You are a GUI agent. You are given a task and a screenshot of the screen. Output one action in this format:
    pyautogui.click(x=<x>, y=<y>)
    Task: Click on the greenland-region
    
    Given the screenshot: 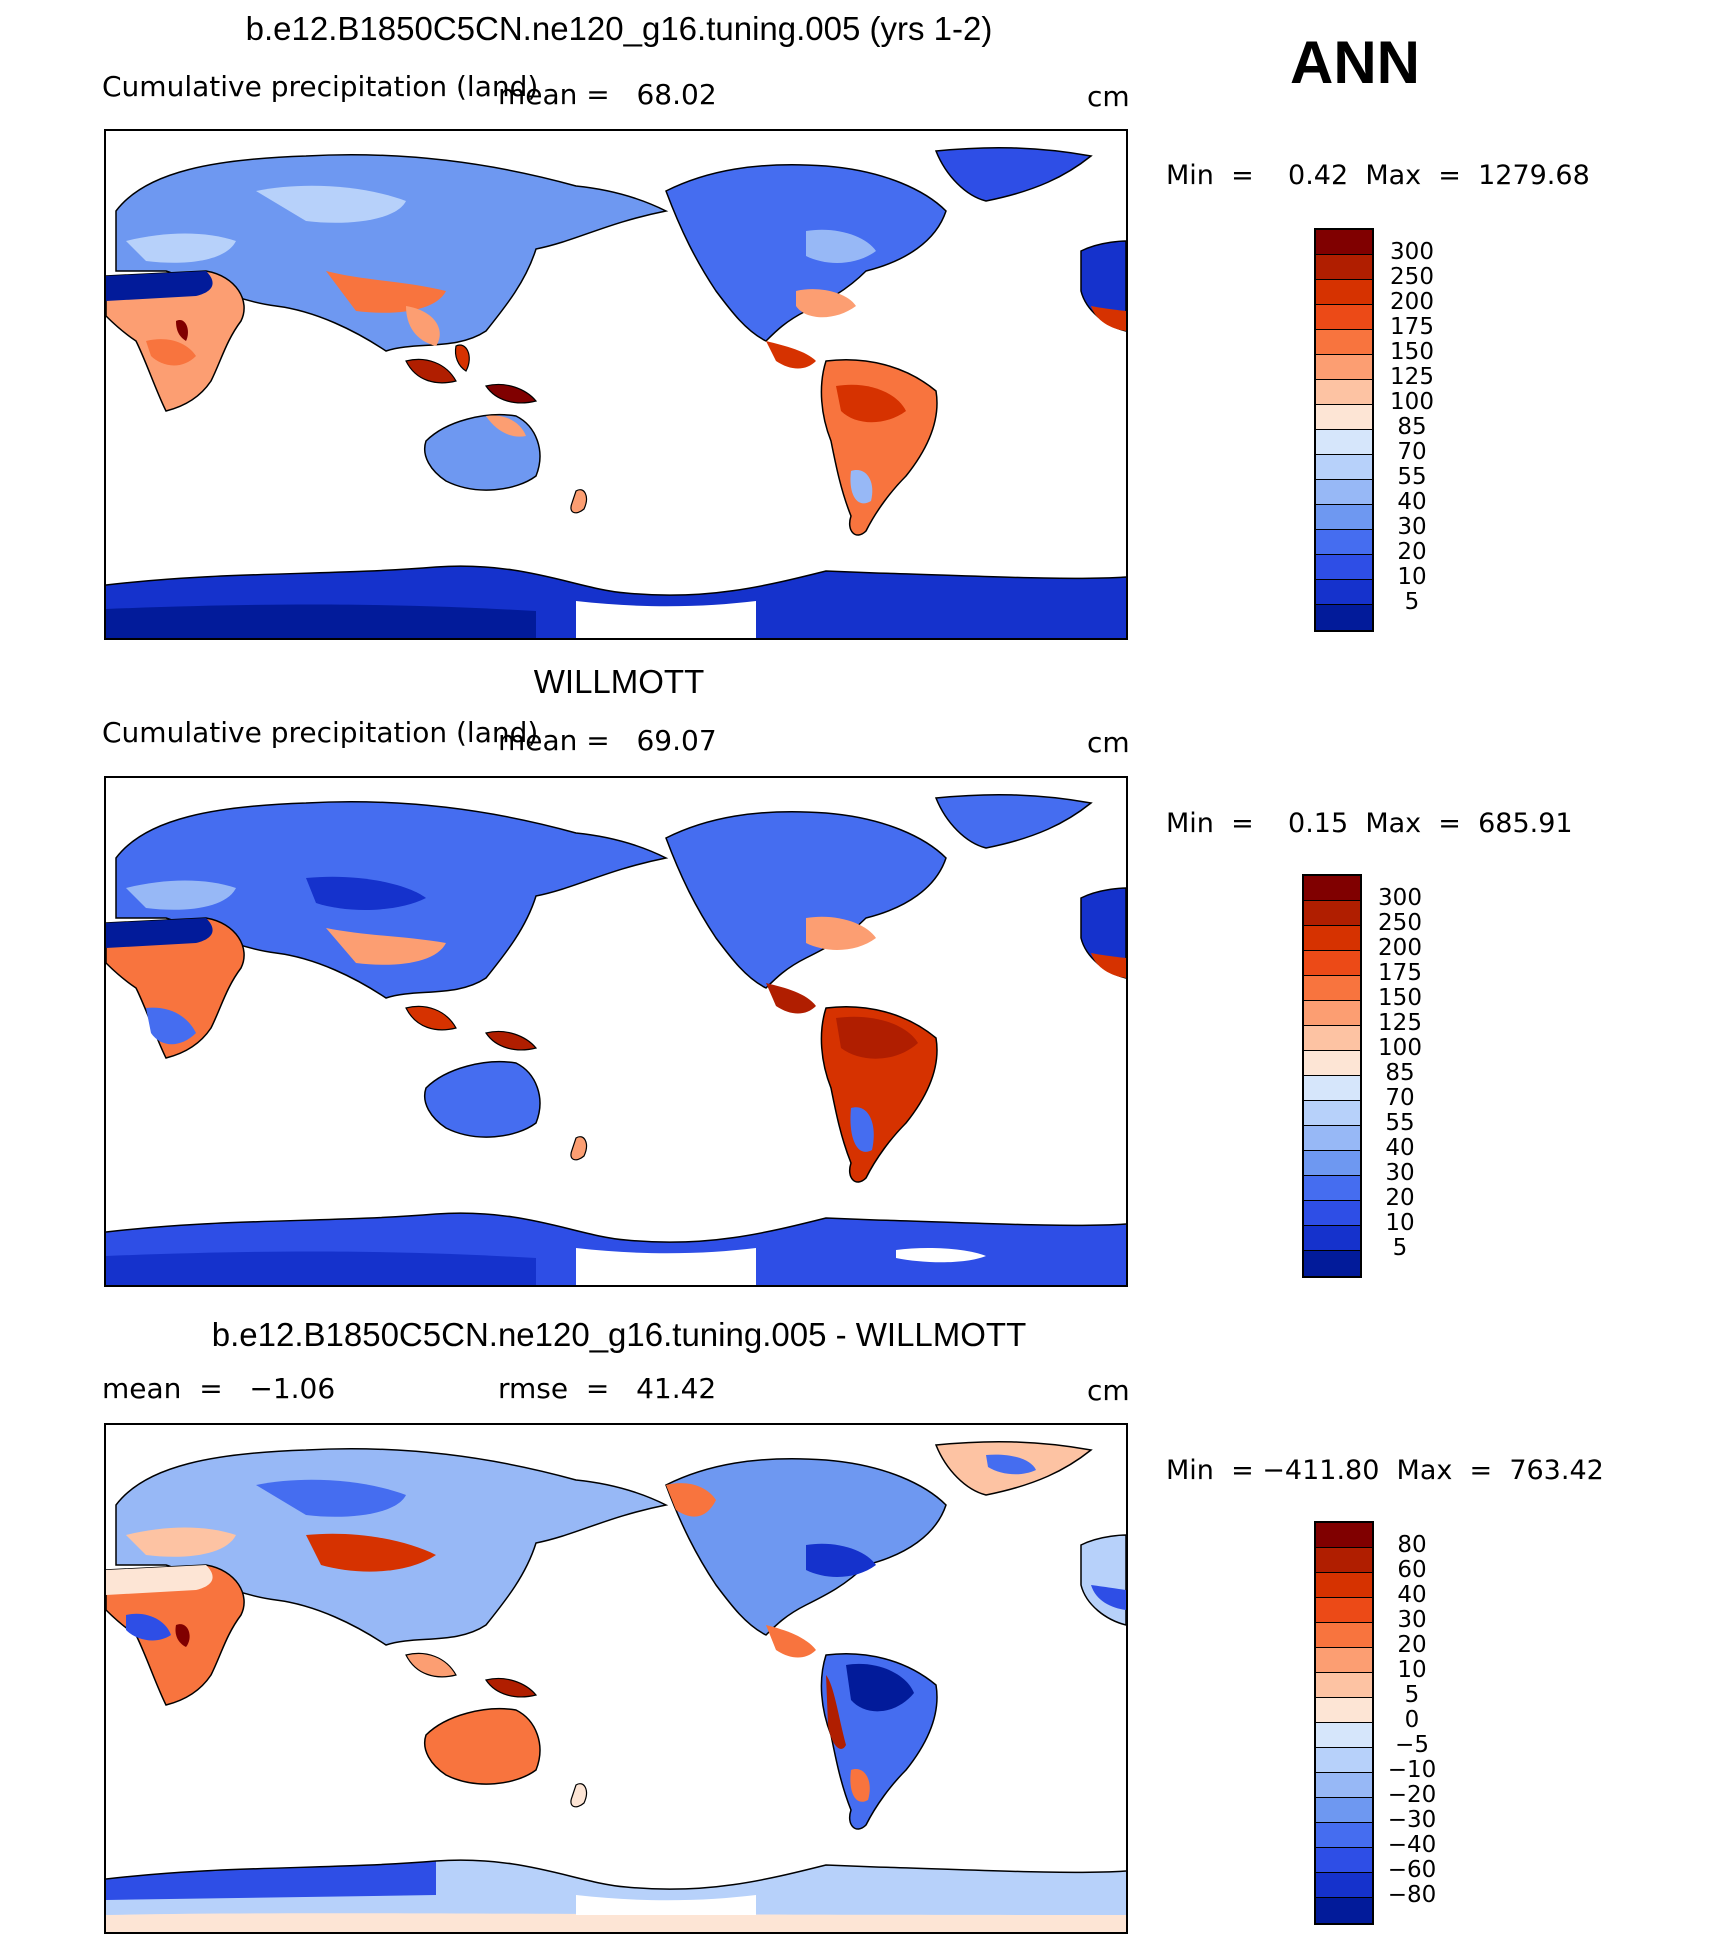 What is the action you would take?
    pyautogui.click(x=1013, y=174)
    